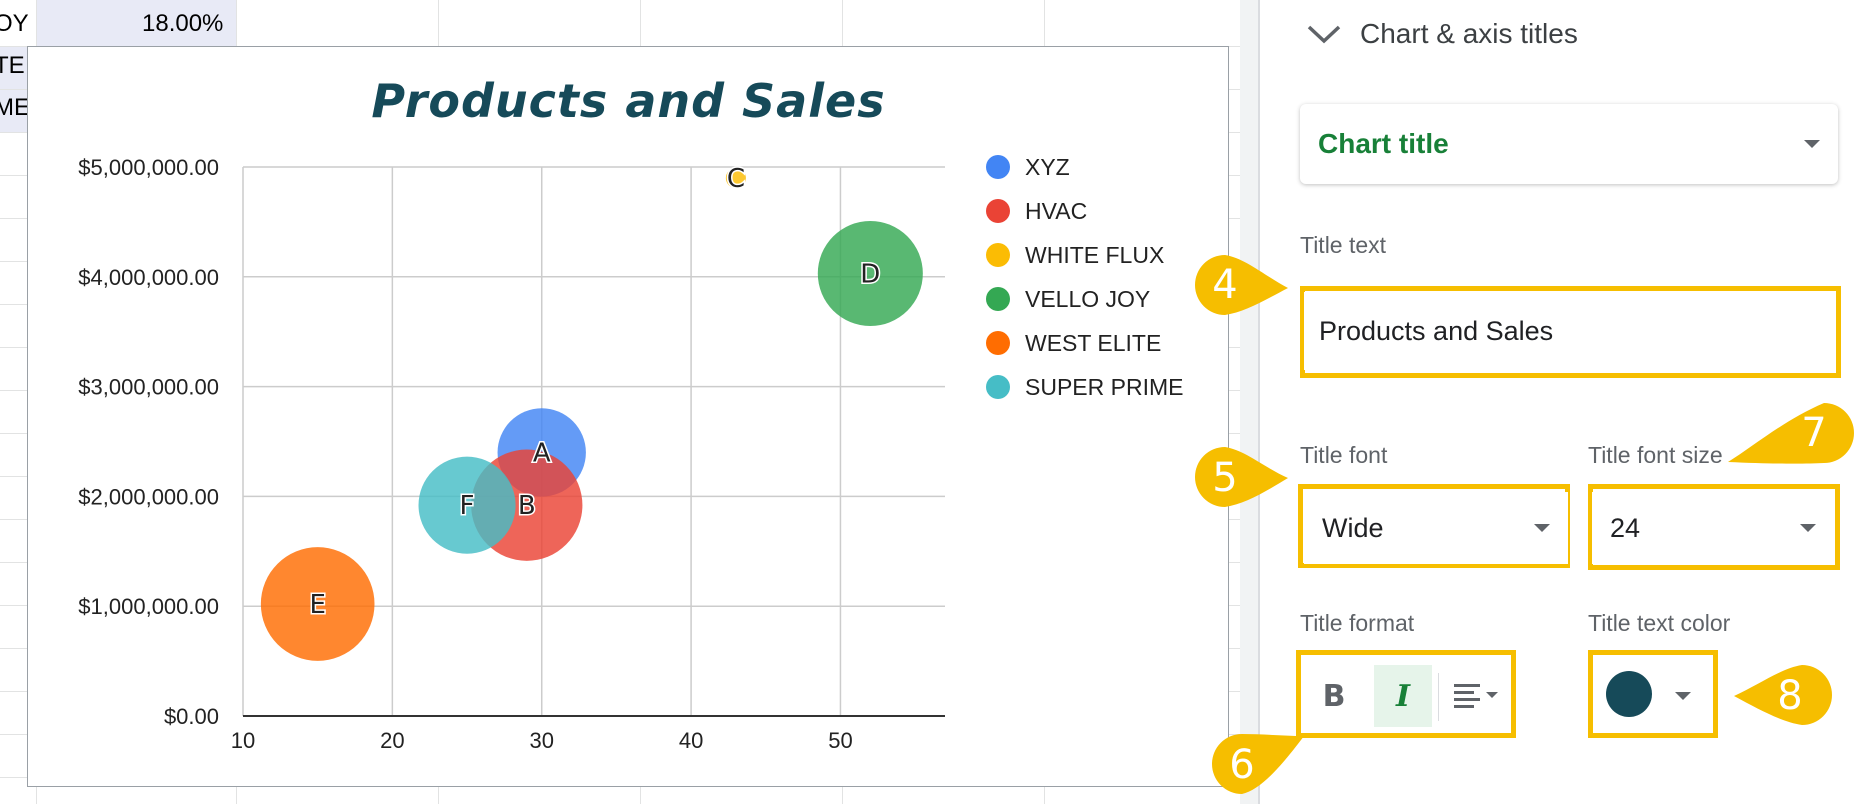 Image resolution: width=1866 pixels, height=804 pixels. I want to click on legend-label: HVAC, so click(1056, 211).